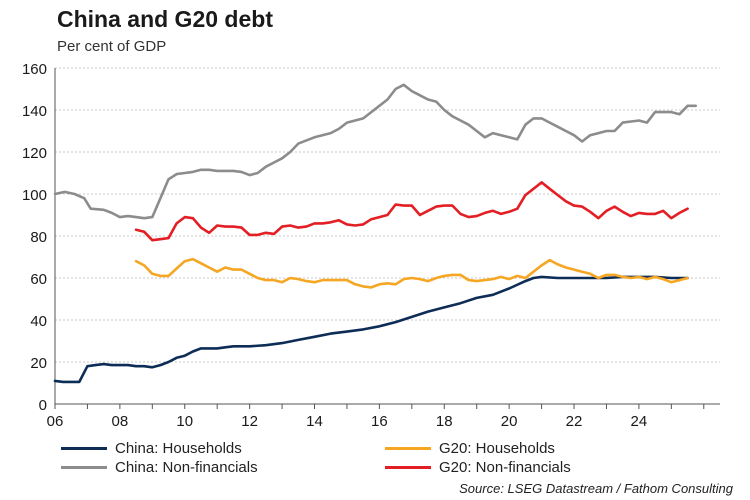  I want to click on y-tick-label: 140, so click(34, 111).